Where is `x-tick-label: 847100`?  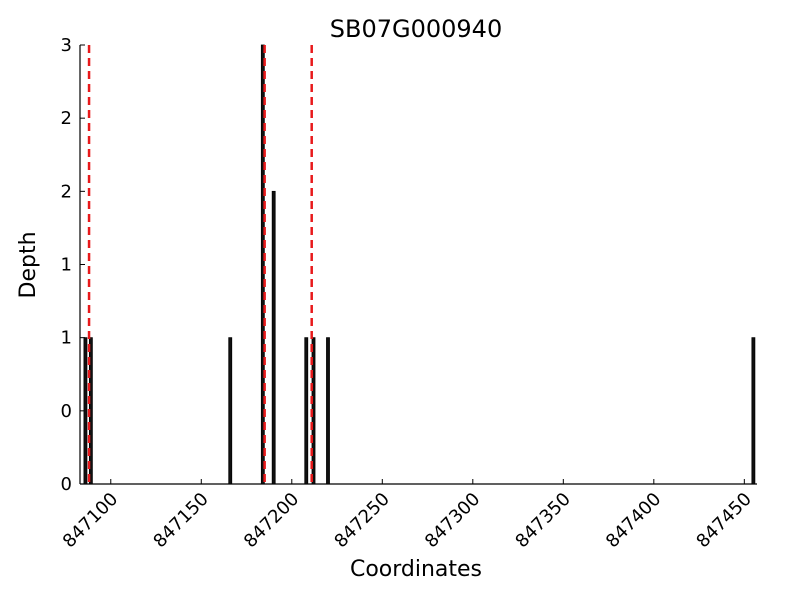
x-tick-label: 847100 is located at coordinates (90, 520).